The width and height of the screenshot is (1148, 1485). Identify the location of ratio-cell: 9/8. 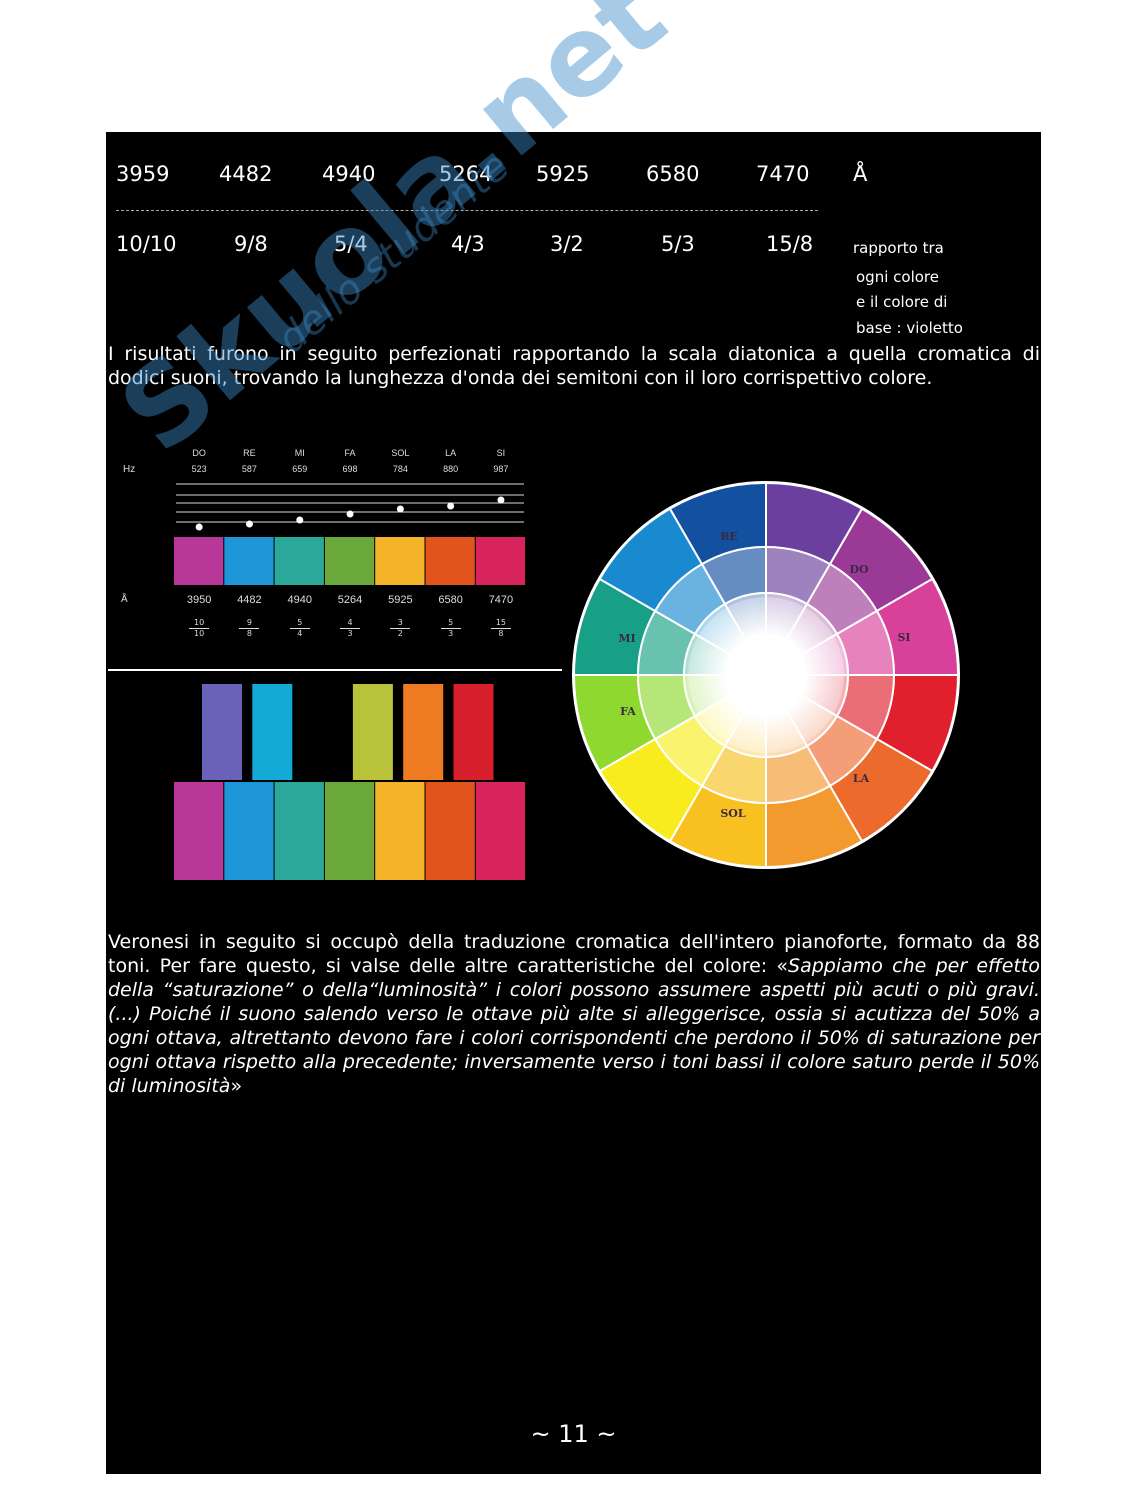
(251, 244).